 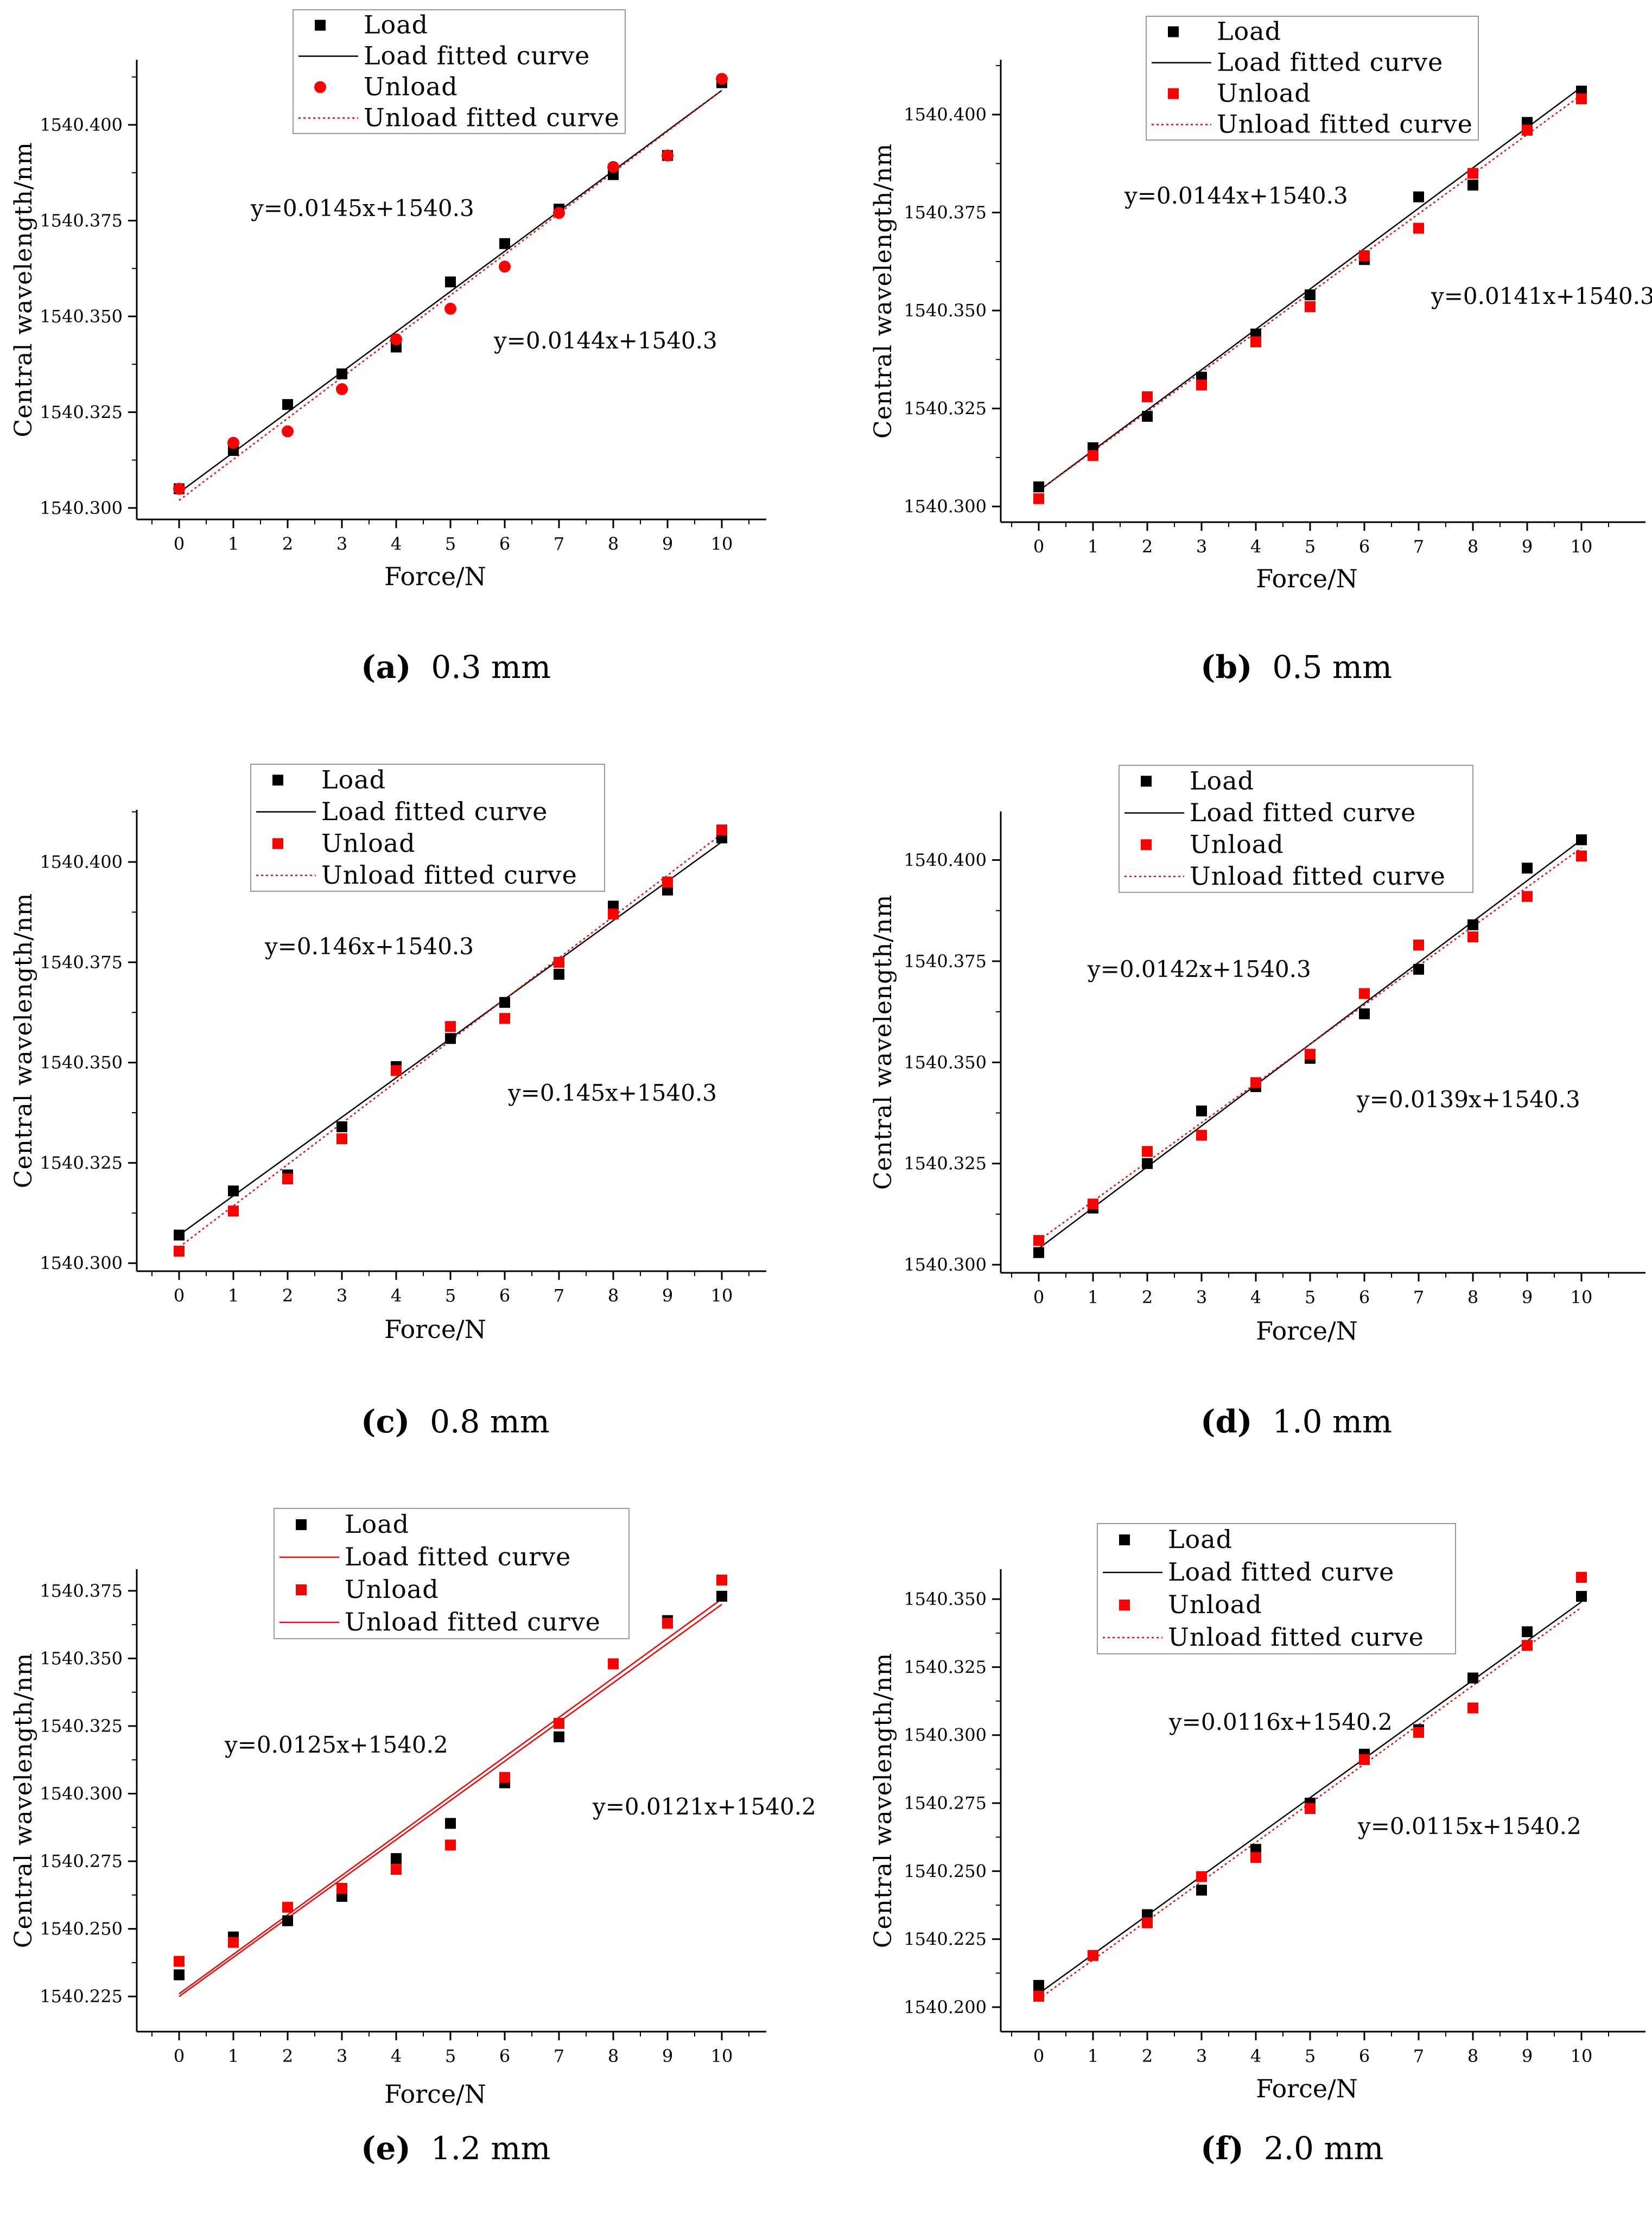 I want to click on y-axis-label: Central wavelength/nm, so click(x=883, y=1042).